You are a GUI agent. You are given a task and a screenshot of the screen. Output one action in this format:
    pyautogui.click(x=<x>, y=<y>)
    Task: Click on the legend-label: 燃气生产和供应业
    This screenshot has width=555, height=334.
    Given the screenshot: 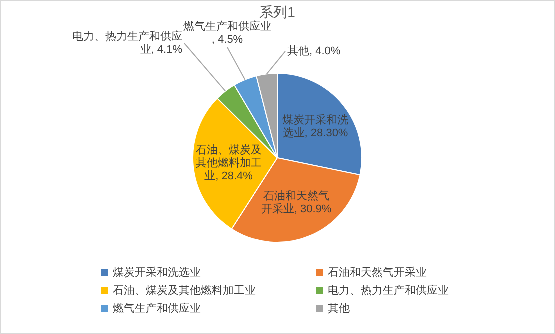 What is the action you would take?
    pyautogui.click(x=157, y=309)
    